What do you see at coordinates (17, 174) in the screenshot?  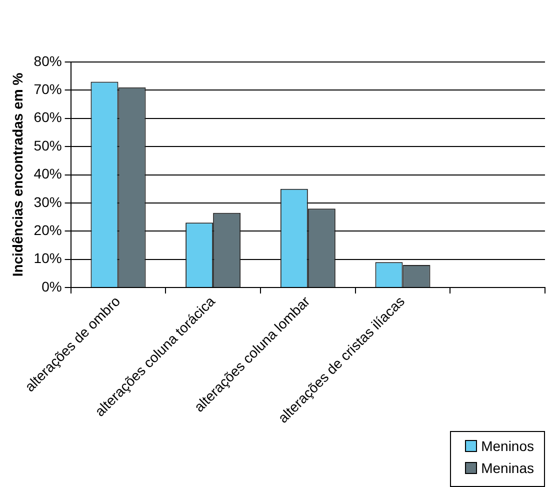 I see `y-axis-title: Incidências encontradas em %` at bounding box center [17, 174].